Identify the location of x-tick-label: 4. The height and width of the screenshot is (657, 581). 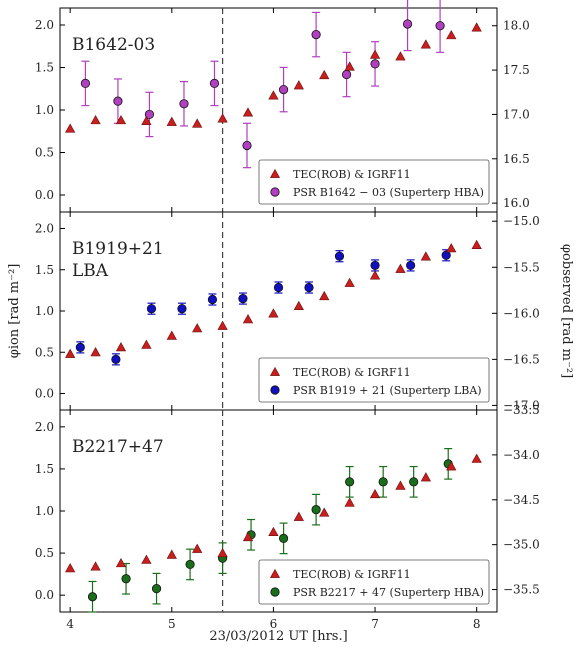
(70, 624).